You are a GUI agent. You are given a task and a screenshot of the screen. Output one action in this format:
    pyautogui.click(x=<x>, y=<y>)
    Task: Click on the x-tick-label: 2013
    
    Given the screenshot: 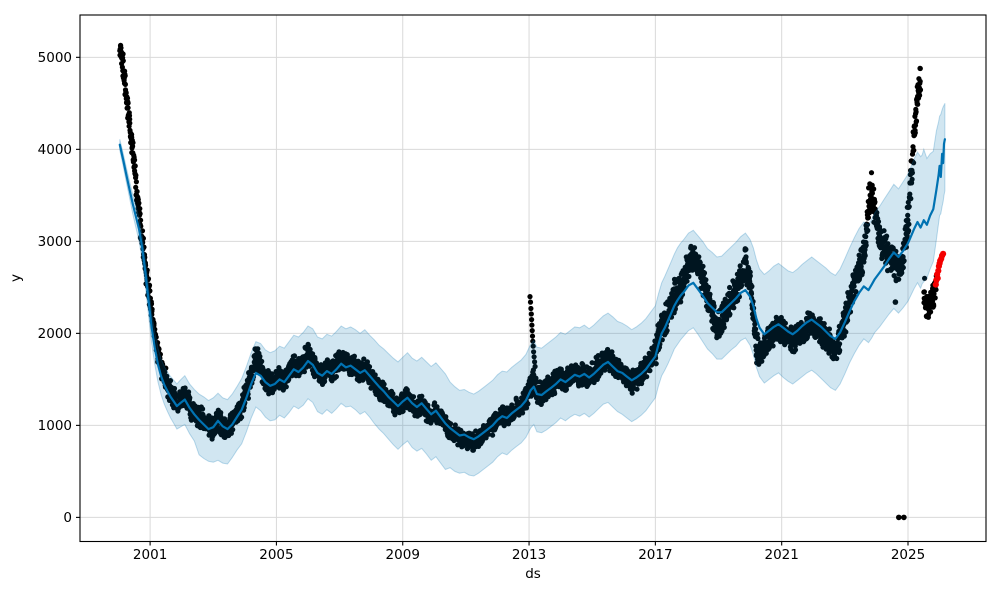 What is the action you would take?
    pyautogui.click(x=529, y=555)
    